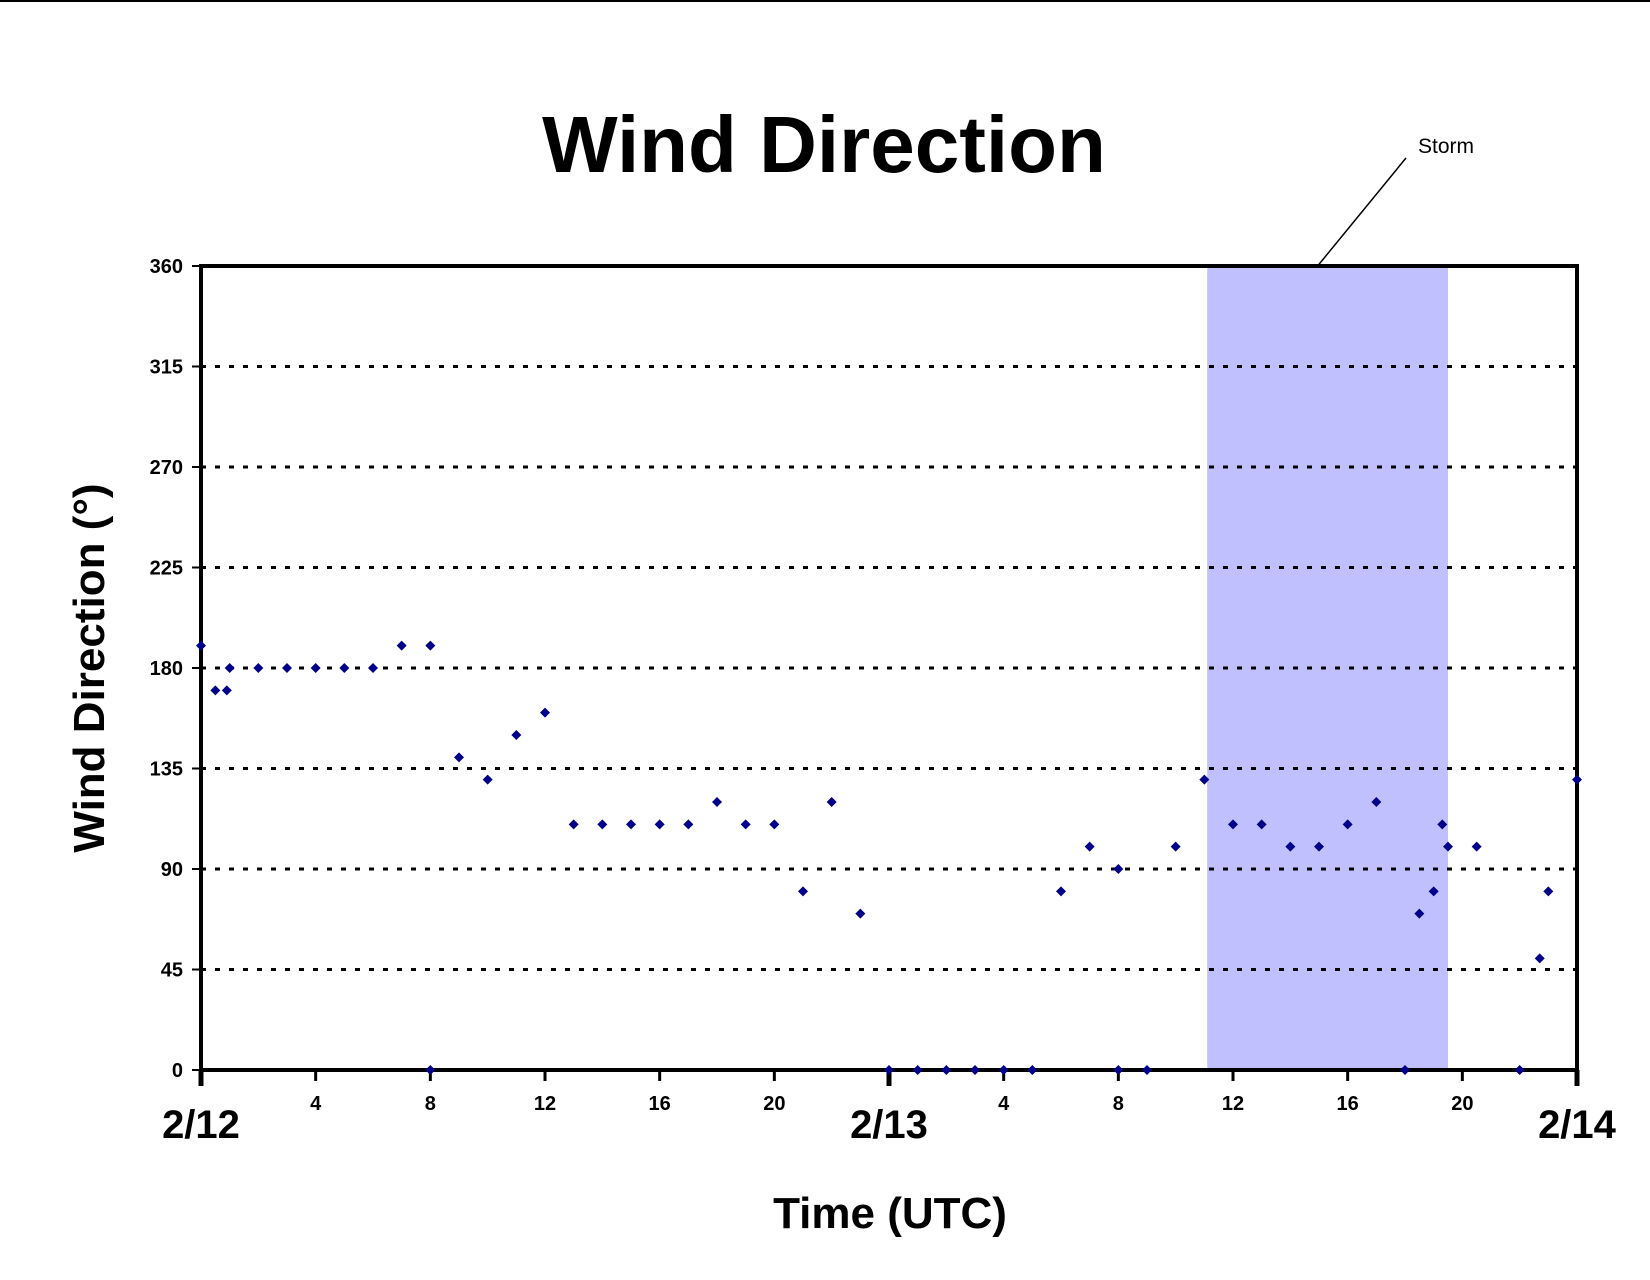 The height and width of the screenshot is (1280, 1650). I want to click on x-date-label: 2/13, so click(889, 1125).